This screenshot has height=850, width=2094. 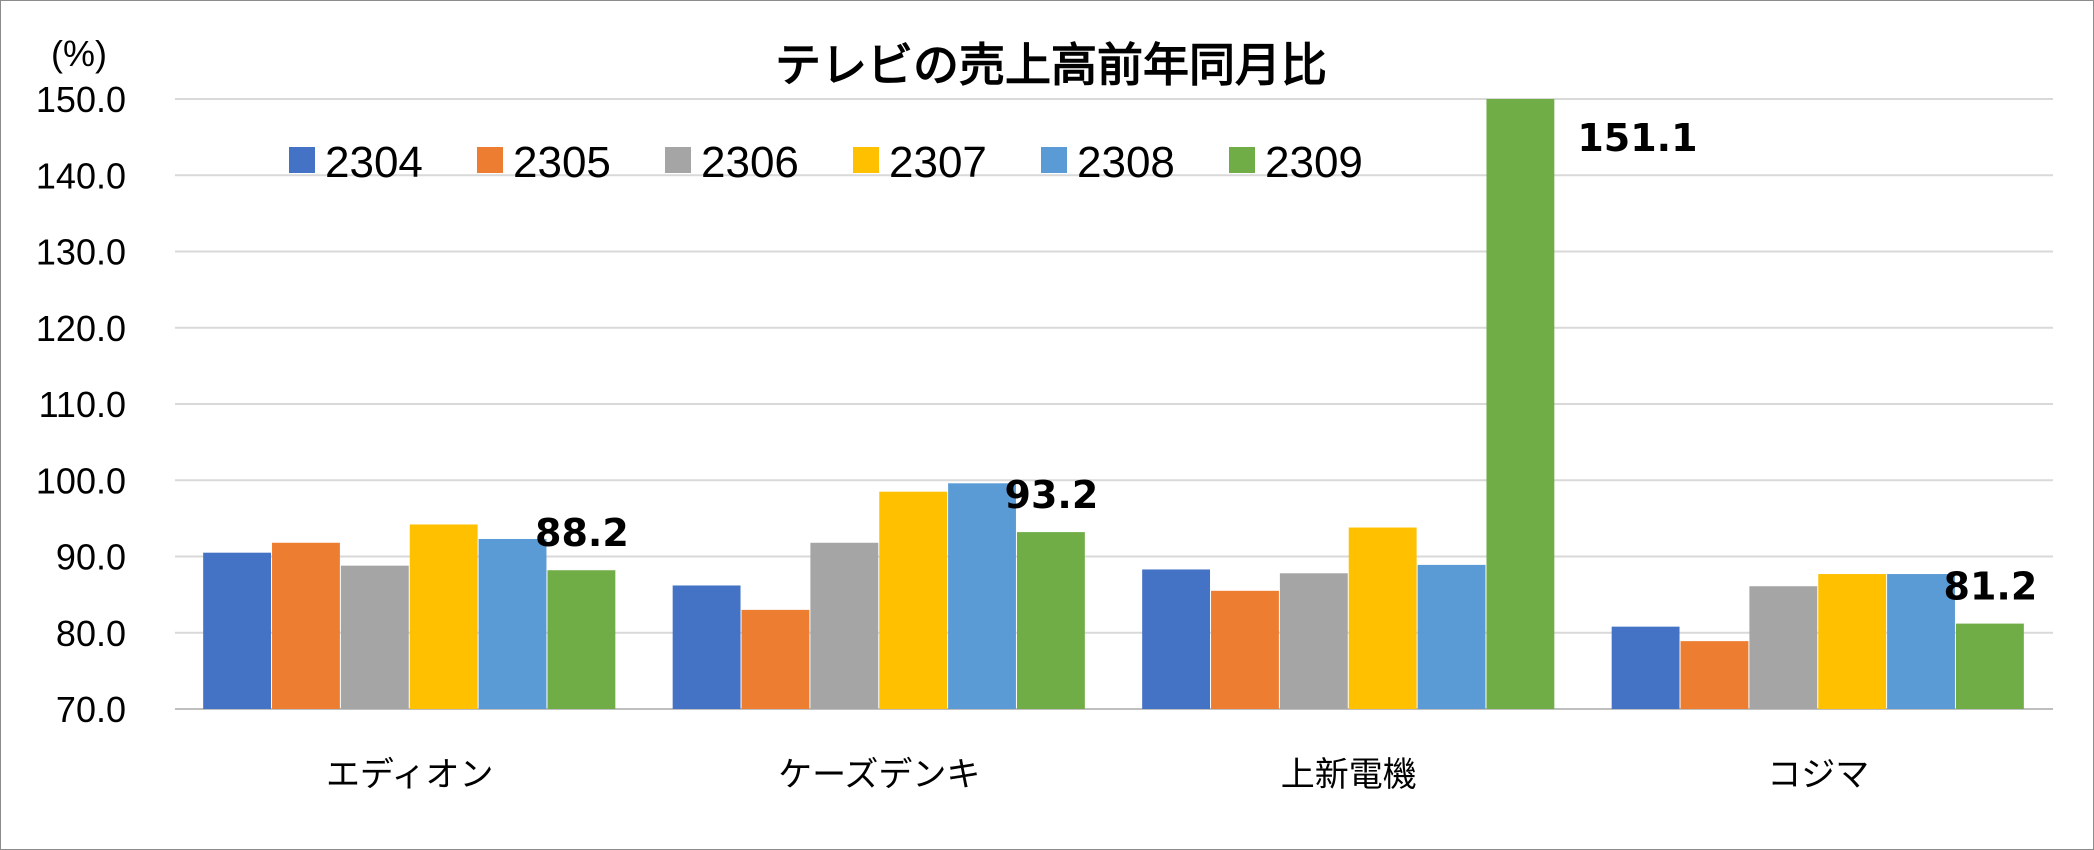 I want to click on y-tick-label: 90.0, so click(x=91, y=557).